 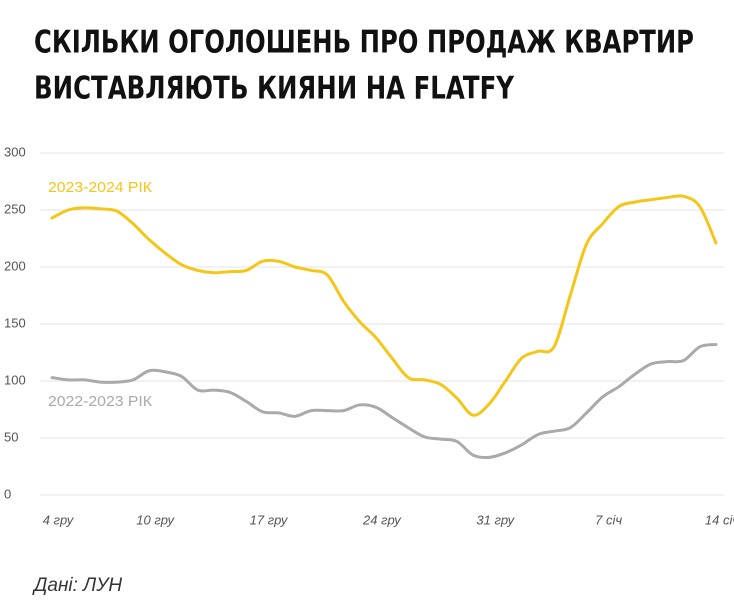 What do you see at coordinates (15, 379) in the screenshot?
I see `y-tick-label: 100` at bounding box center [15, 379].